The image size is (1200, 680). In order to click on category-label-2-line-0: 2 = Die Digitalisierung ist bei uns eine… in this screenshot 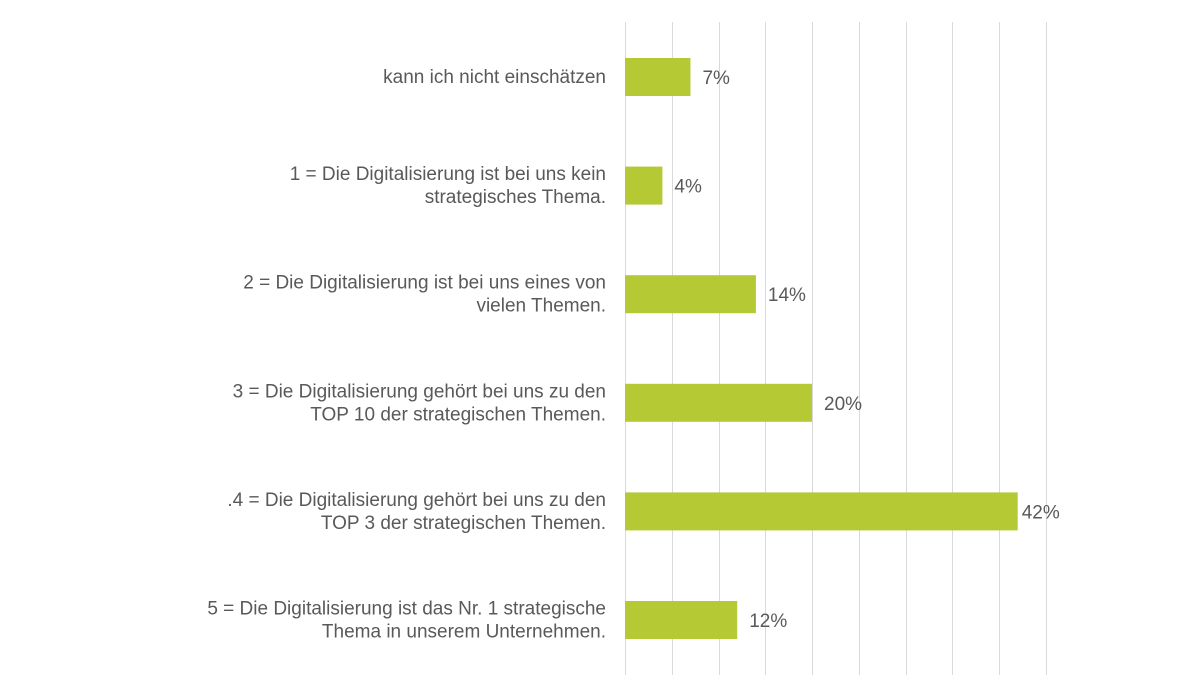, I will do `click(424, 283)`.